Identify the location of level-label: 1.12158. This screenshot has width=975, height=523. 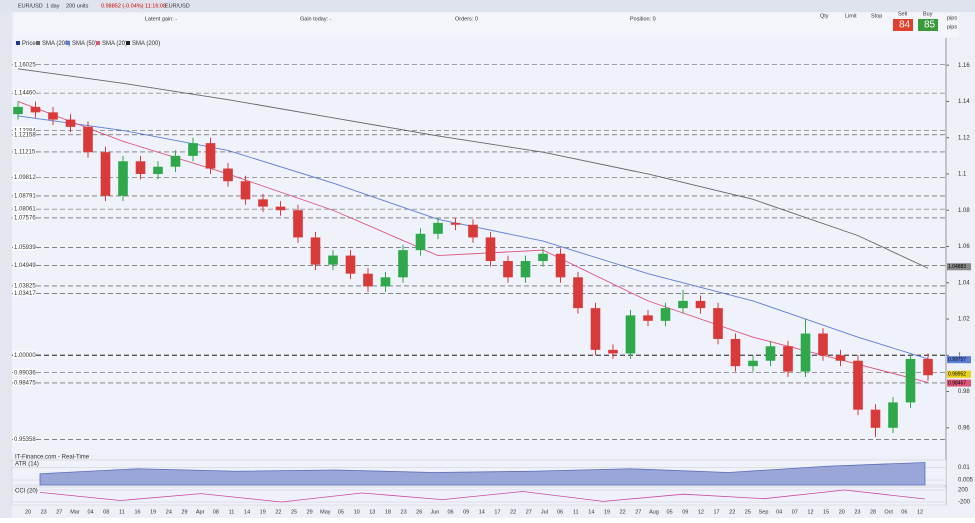
(25, 135).